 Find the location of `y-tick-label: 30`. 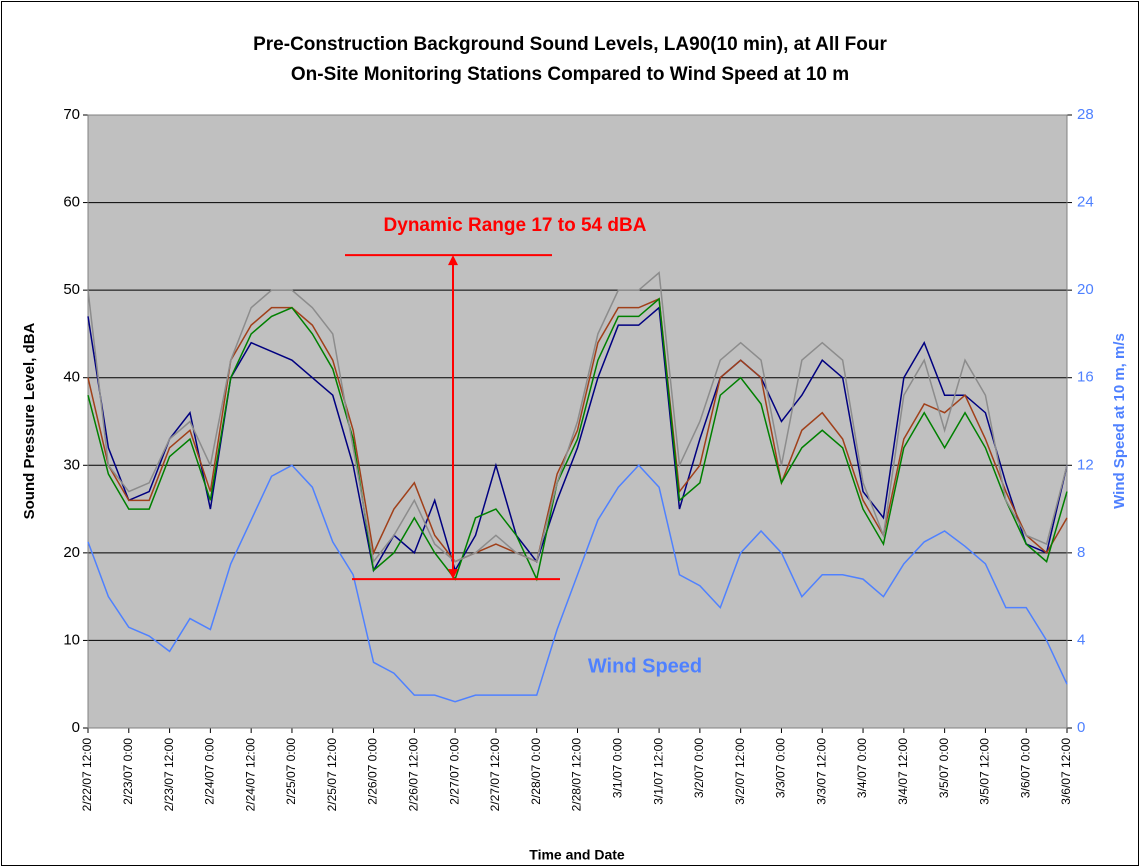

y-tick-label: 30 is located at coordinates (71, 464).